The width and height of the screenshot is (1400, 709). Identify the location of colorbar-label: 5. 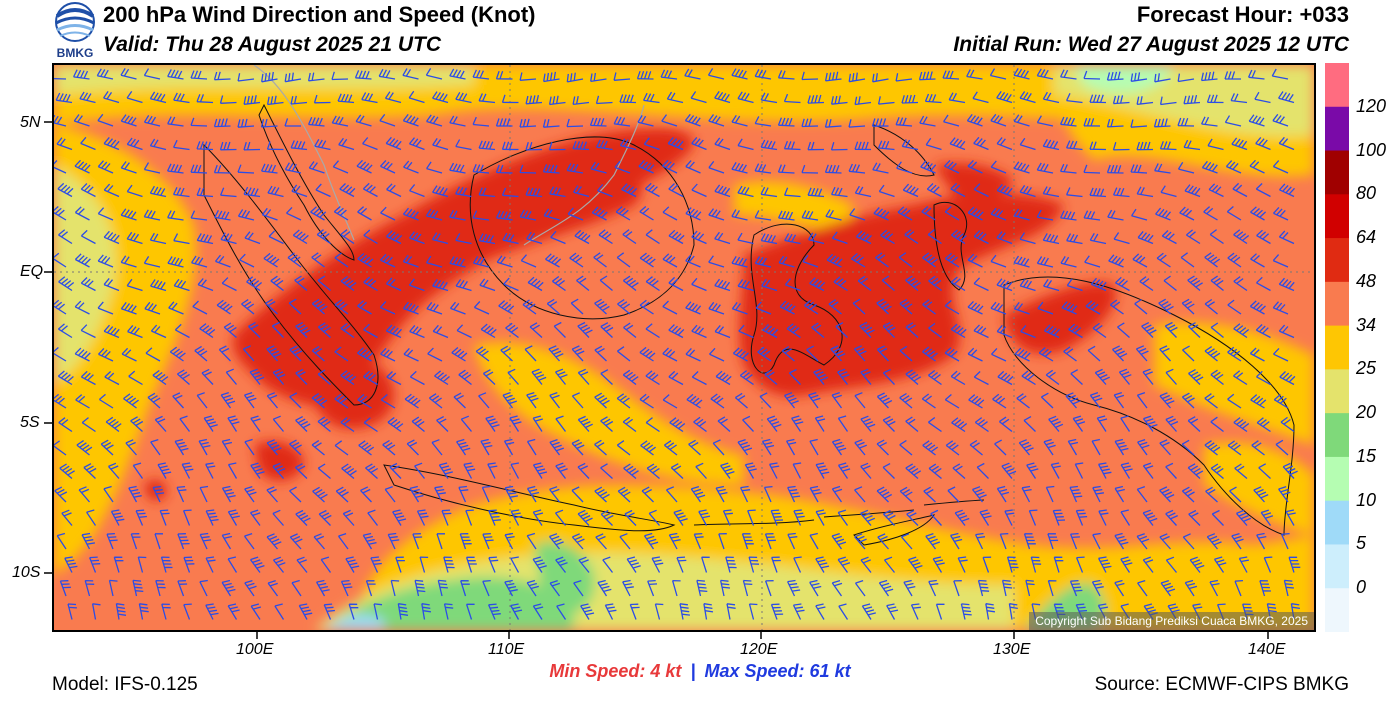
(1361, 543).